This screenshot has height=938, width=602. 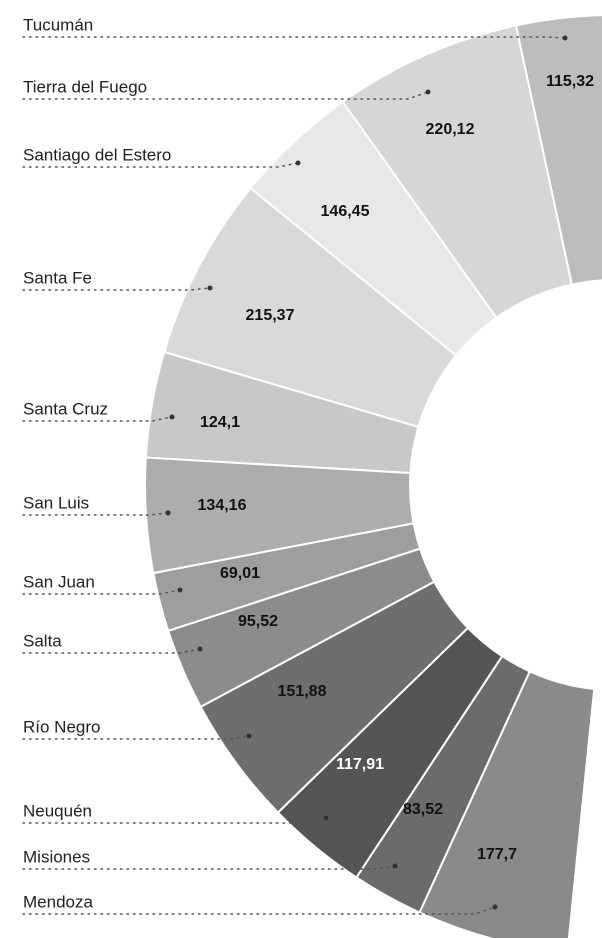 I want to click on category-label: Neuquén, so click(x=57, y=810).